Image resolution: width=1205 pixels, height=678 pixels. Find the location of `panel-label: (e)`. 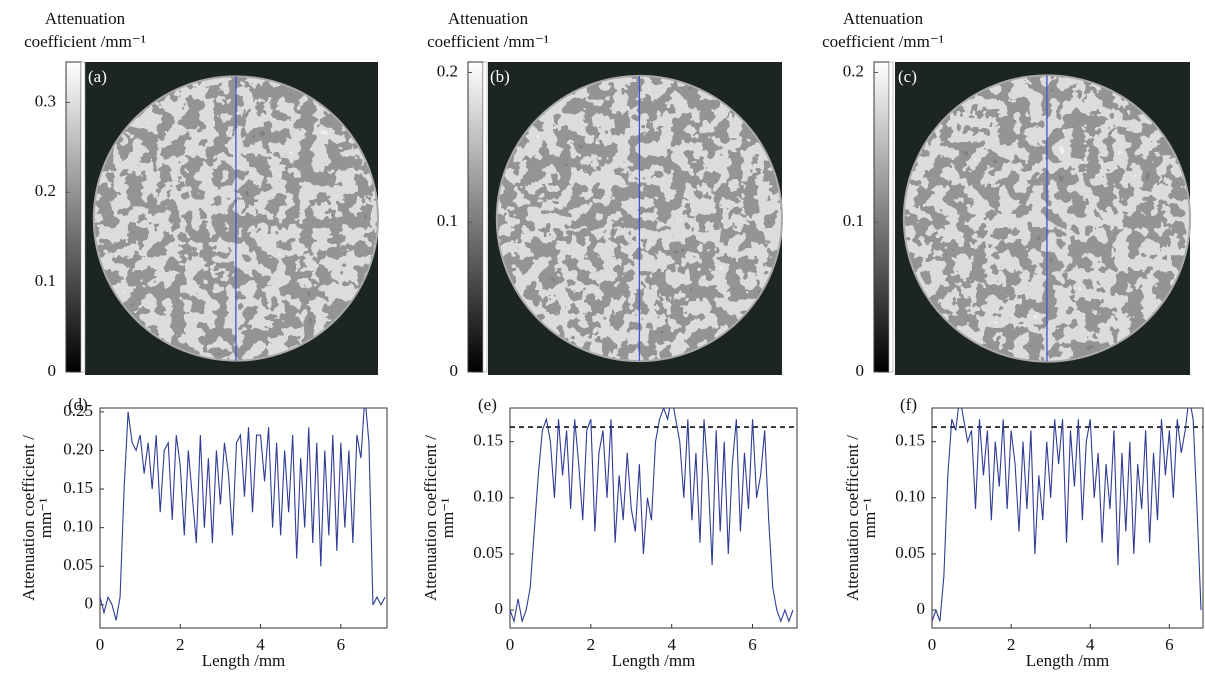

panel-label: (e) is located at coordinates (487, 404).